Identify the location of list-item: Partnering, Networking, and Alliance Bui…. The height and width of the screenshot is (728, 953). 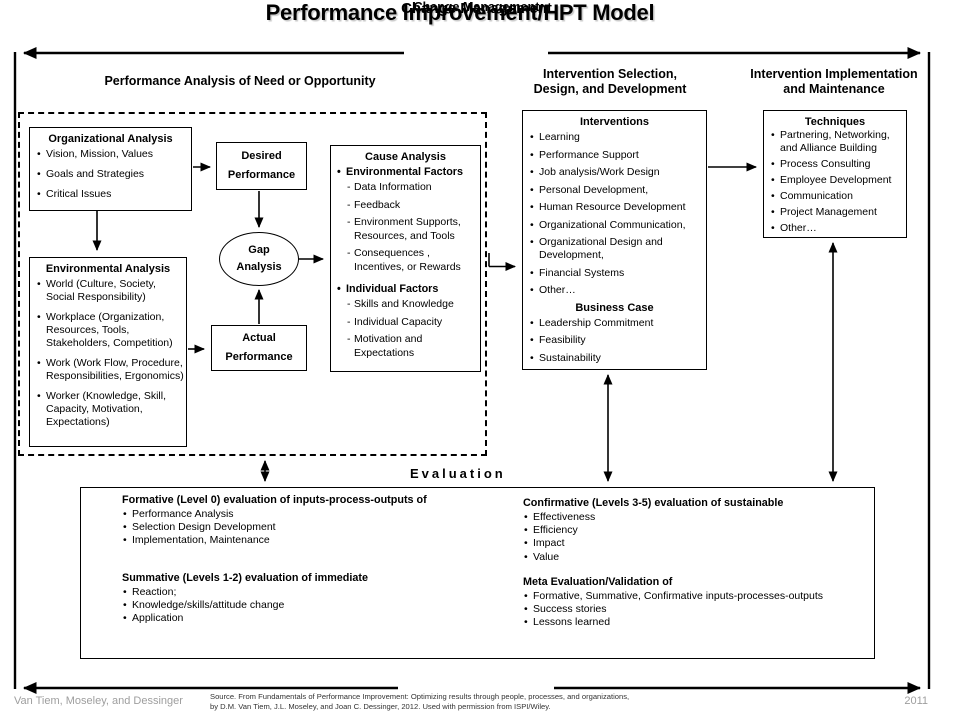
(836, 142).